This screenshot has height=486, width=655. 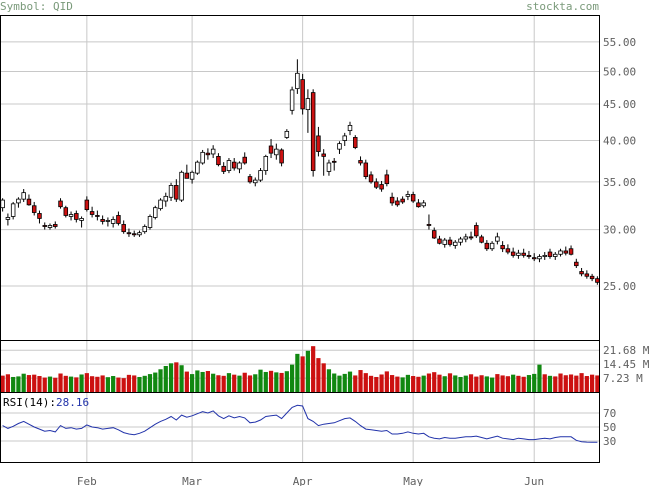 What do you see at coordinates (562, 6) in the screenshot?
I see `site-name: stockta.com` at bounding box center [562, 6].